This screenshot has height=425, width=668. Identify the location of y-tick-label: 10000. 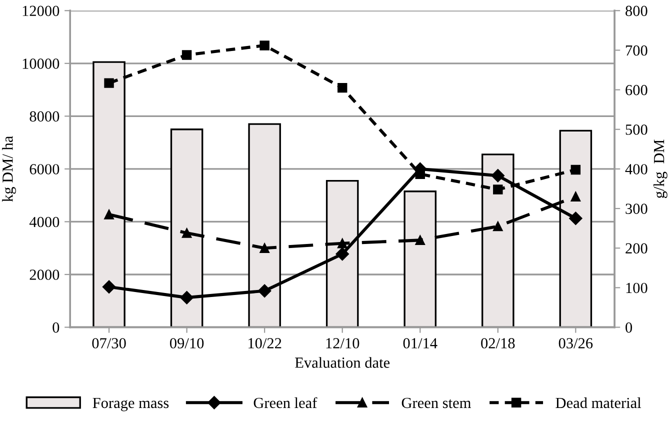
(41, 63).